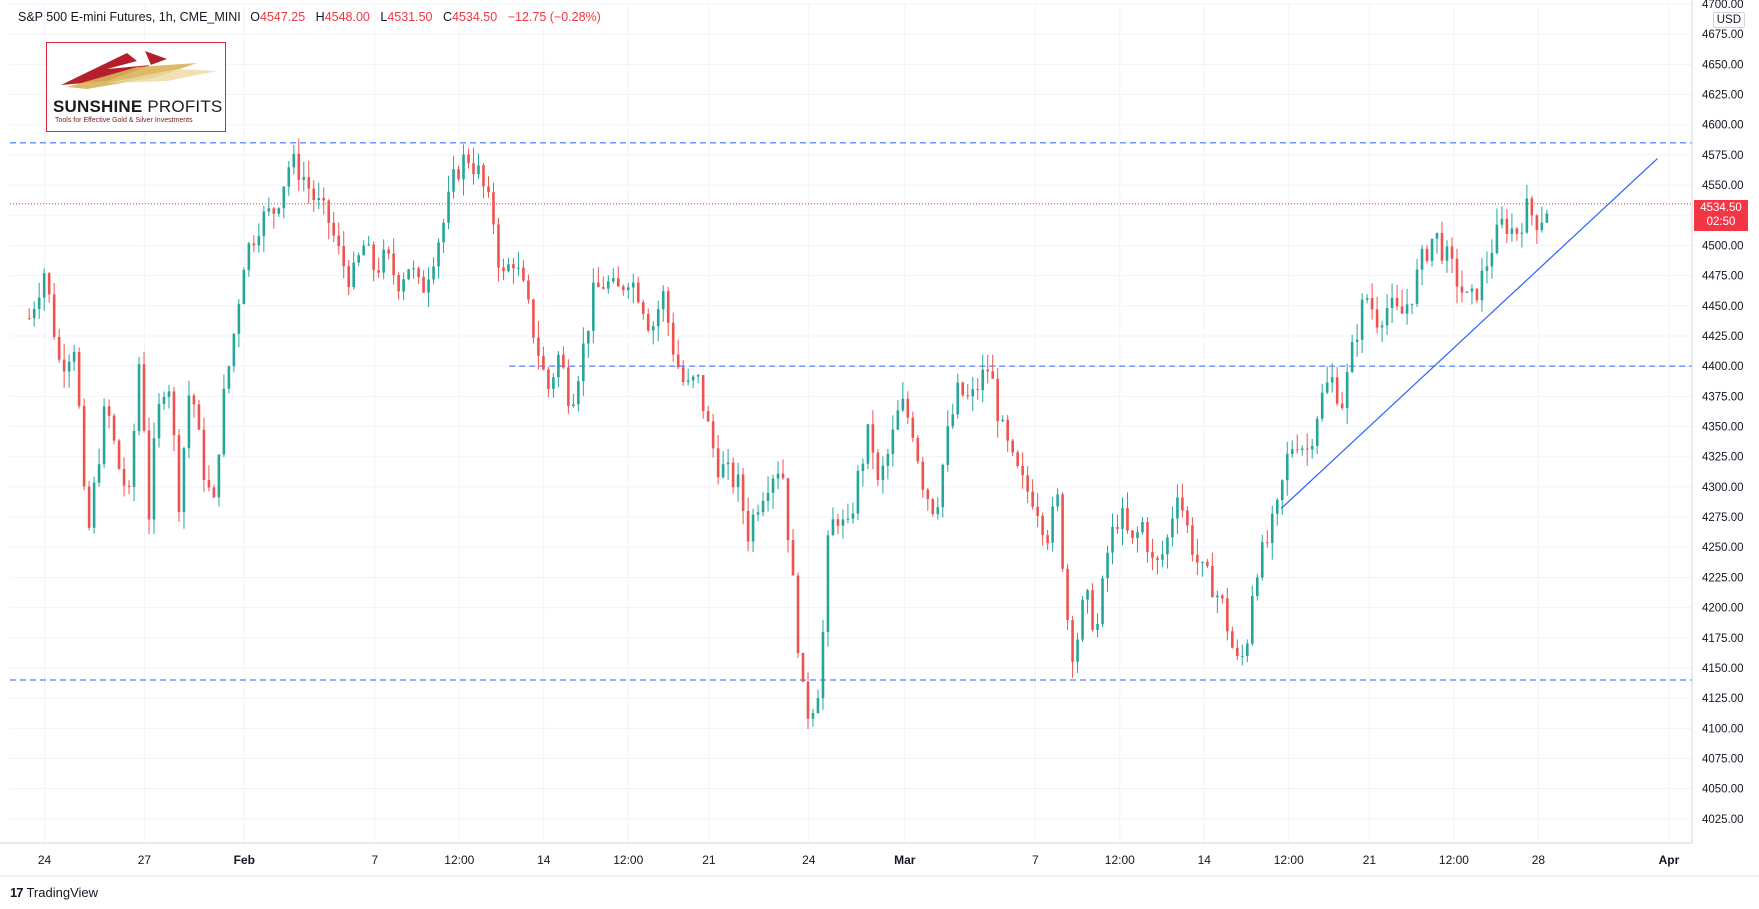 This screenshot has height=909, width=1759. Describe the element at coordinates (1723, 820) in the screenshot. I see `y-tick-label: 4025.00` at that location.